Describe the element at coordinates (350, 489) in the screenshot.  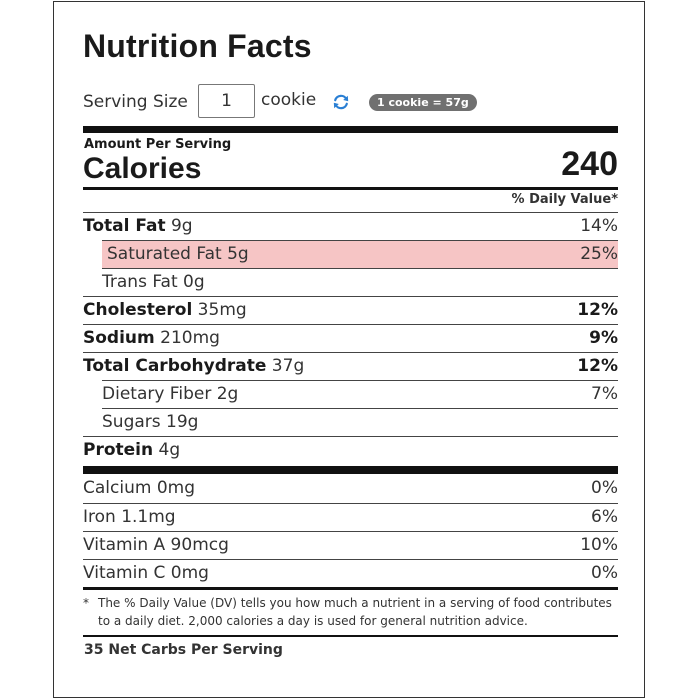
I see `vitamin-row-calcium: Calcium 0mg 0%` at that location.